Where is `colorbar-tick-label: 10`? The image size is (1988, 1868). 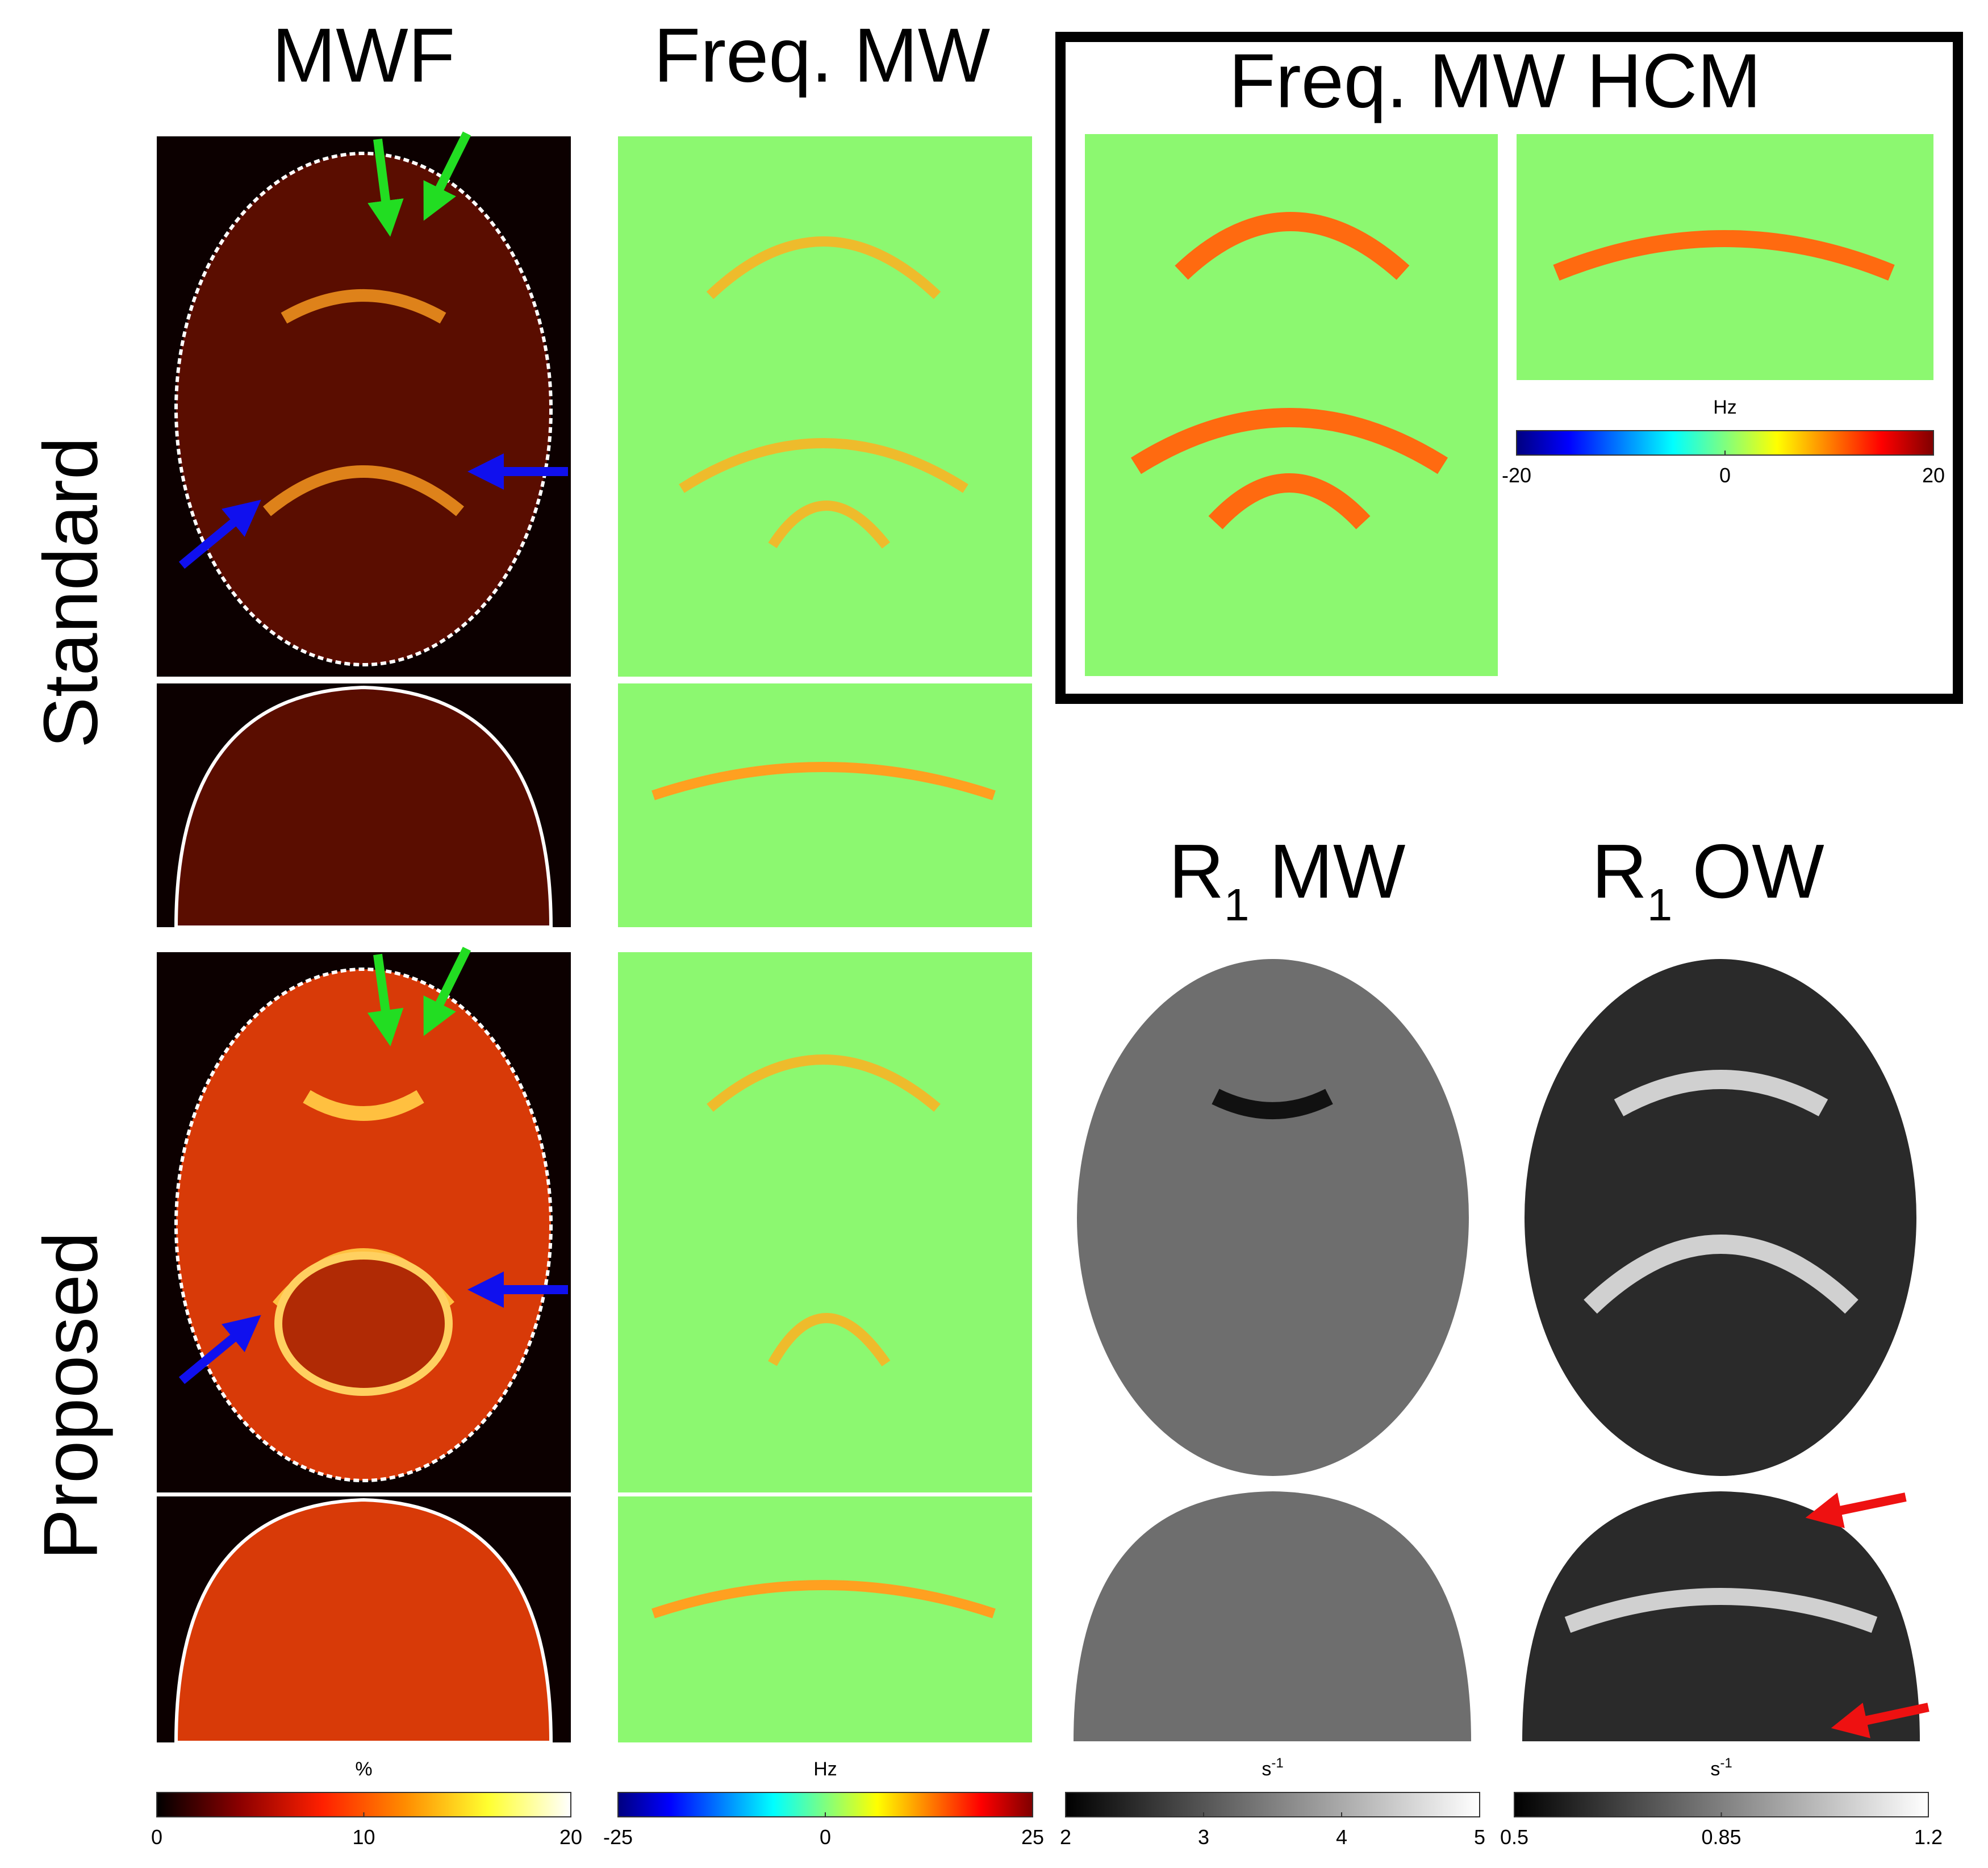
colorbar-tick-label: 10 is located at coordinates (363, 1837).